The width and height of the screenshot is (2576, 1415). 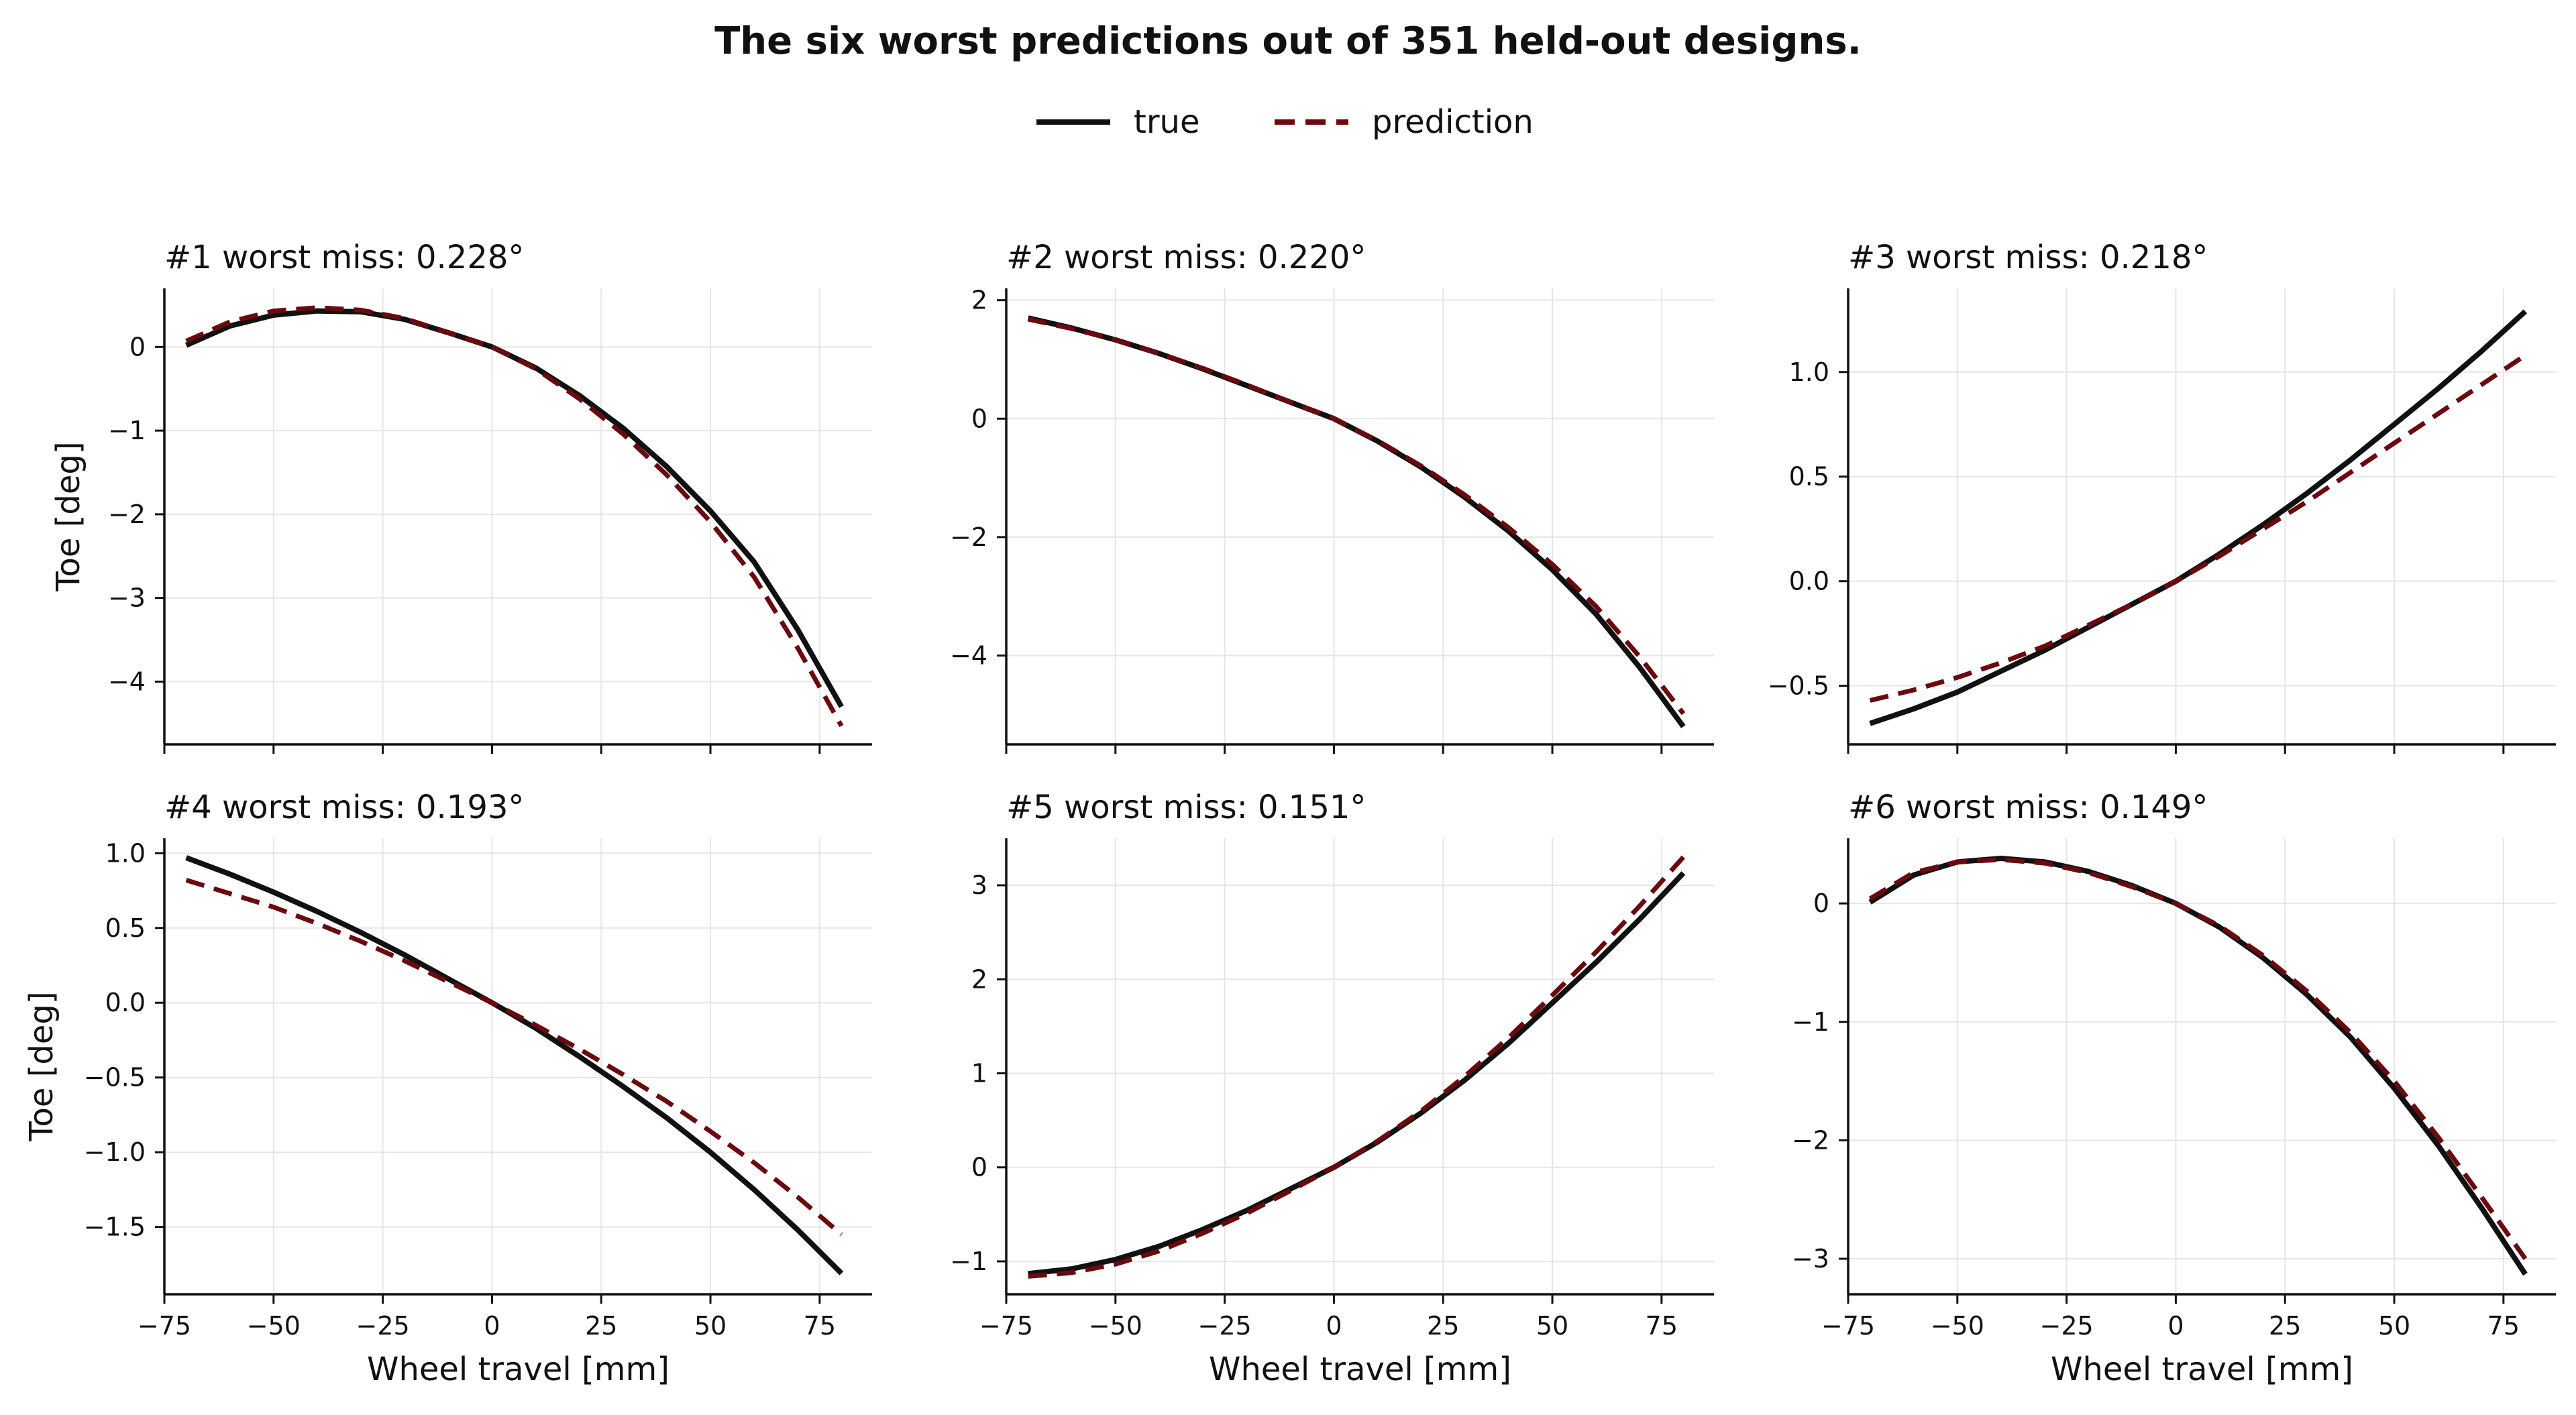 I want to click on legend: true prediction, so click(x=1285, y=122).